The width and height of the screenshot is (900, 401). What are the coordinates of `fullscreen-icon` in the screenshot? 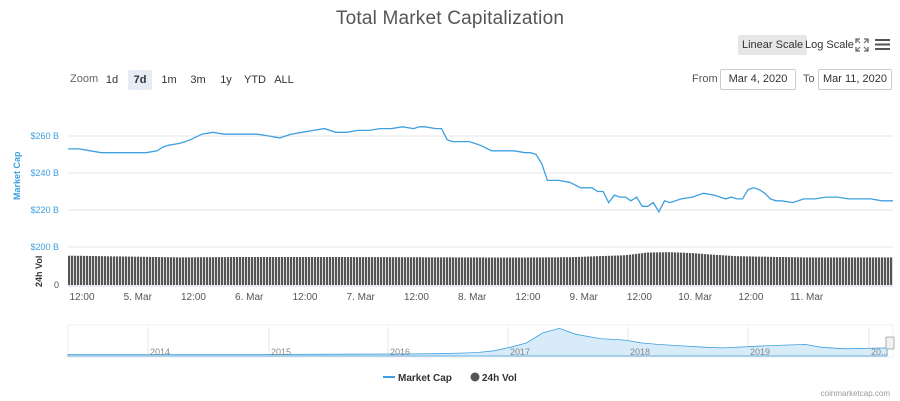 It's located at (862, 45).